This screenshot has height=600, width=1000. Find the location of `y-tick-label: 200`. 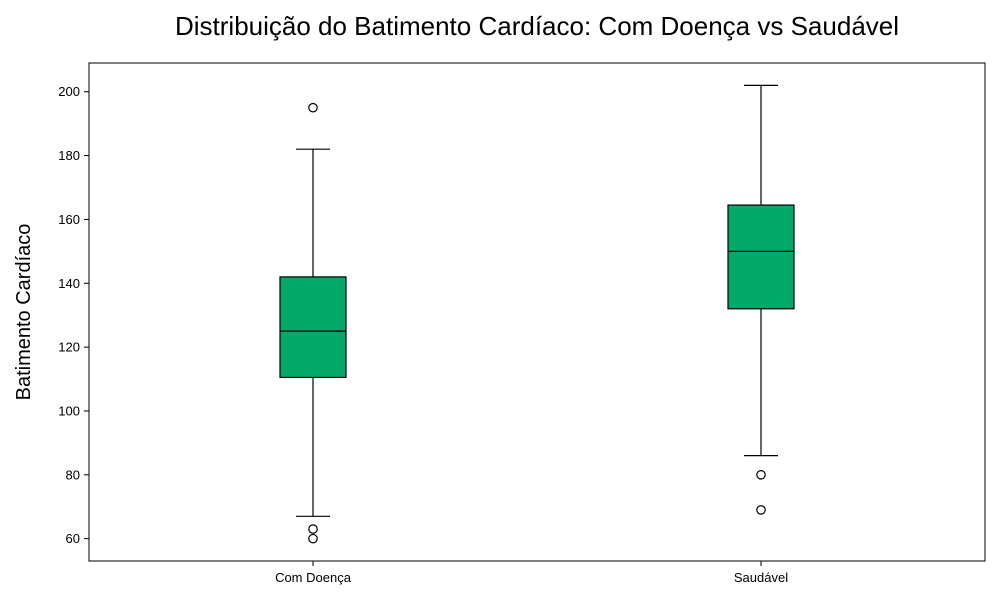

y-tick-label: 200 is located at coordinates (69, 91).